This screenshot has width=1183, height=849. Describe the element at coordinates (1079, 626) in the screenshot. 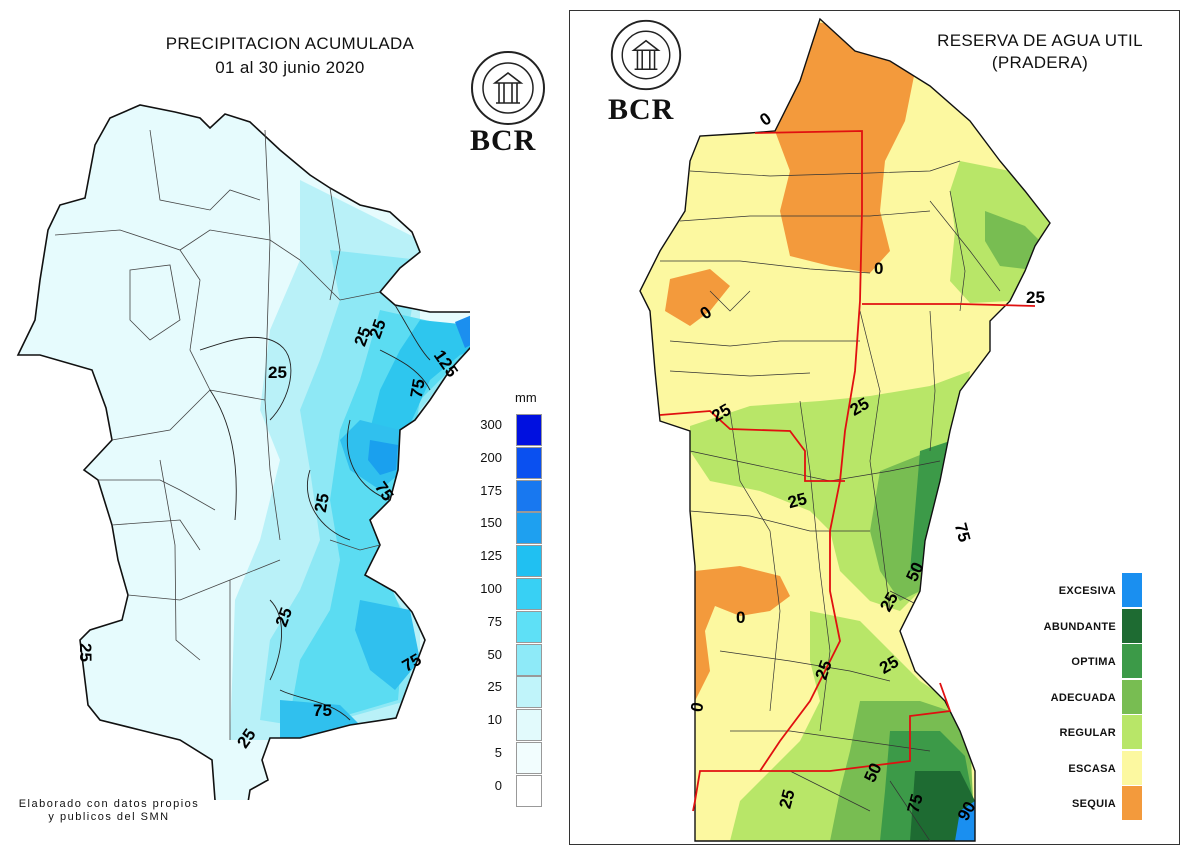

I see `reserve-legend-label: ABUNDANTE` at that location.